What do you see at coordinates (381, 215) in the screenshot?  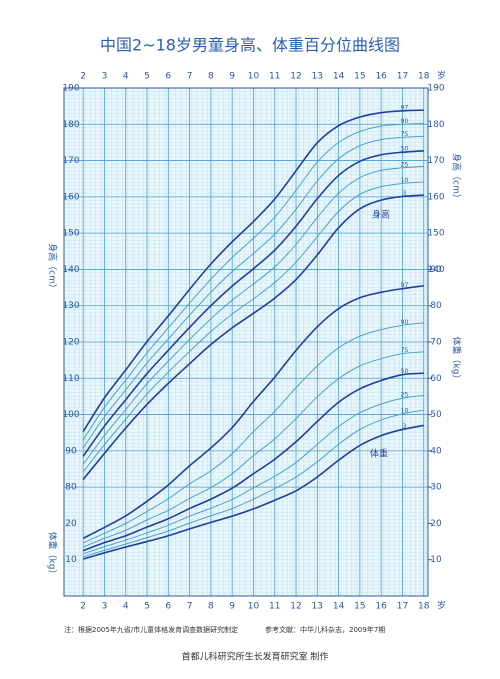 I see `annotation: 身高` at bounding box center [381, 215].